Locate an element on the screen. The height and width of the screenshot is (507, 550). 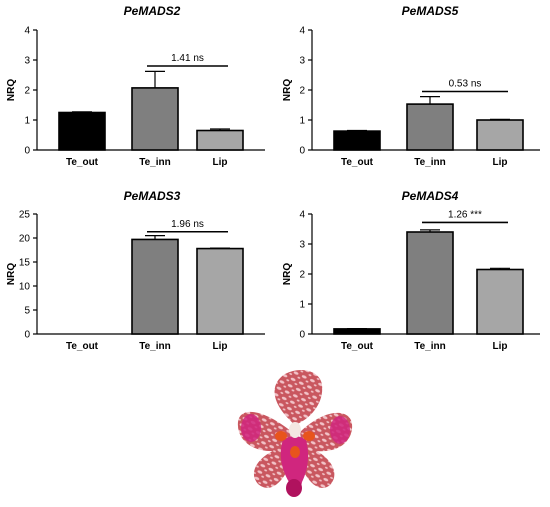
significance-label: 1.96 ns is located at coordinates (187, 224).